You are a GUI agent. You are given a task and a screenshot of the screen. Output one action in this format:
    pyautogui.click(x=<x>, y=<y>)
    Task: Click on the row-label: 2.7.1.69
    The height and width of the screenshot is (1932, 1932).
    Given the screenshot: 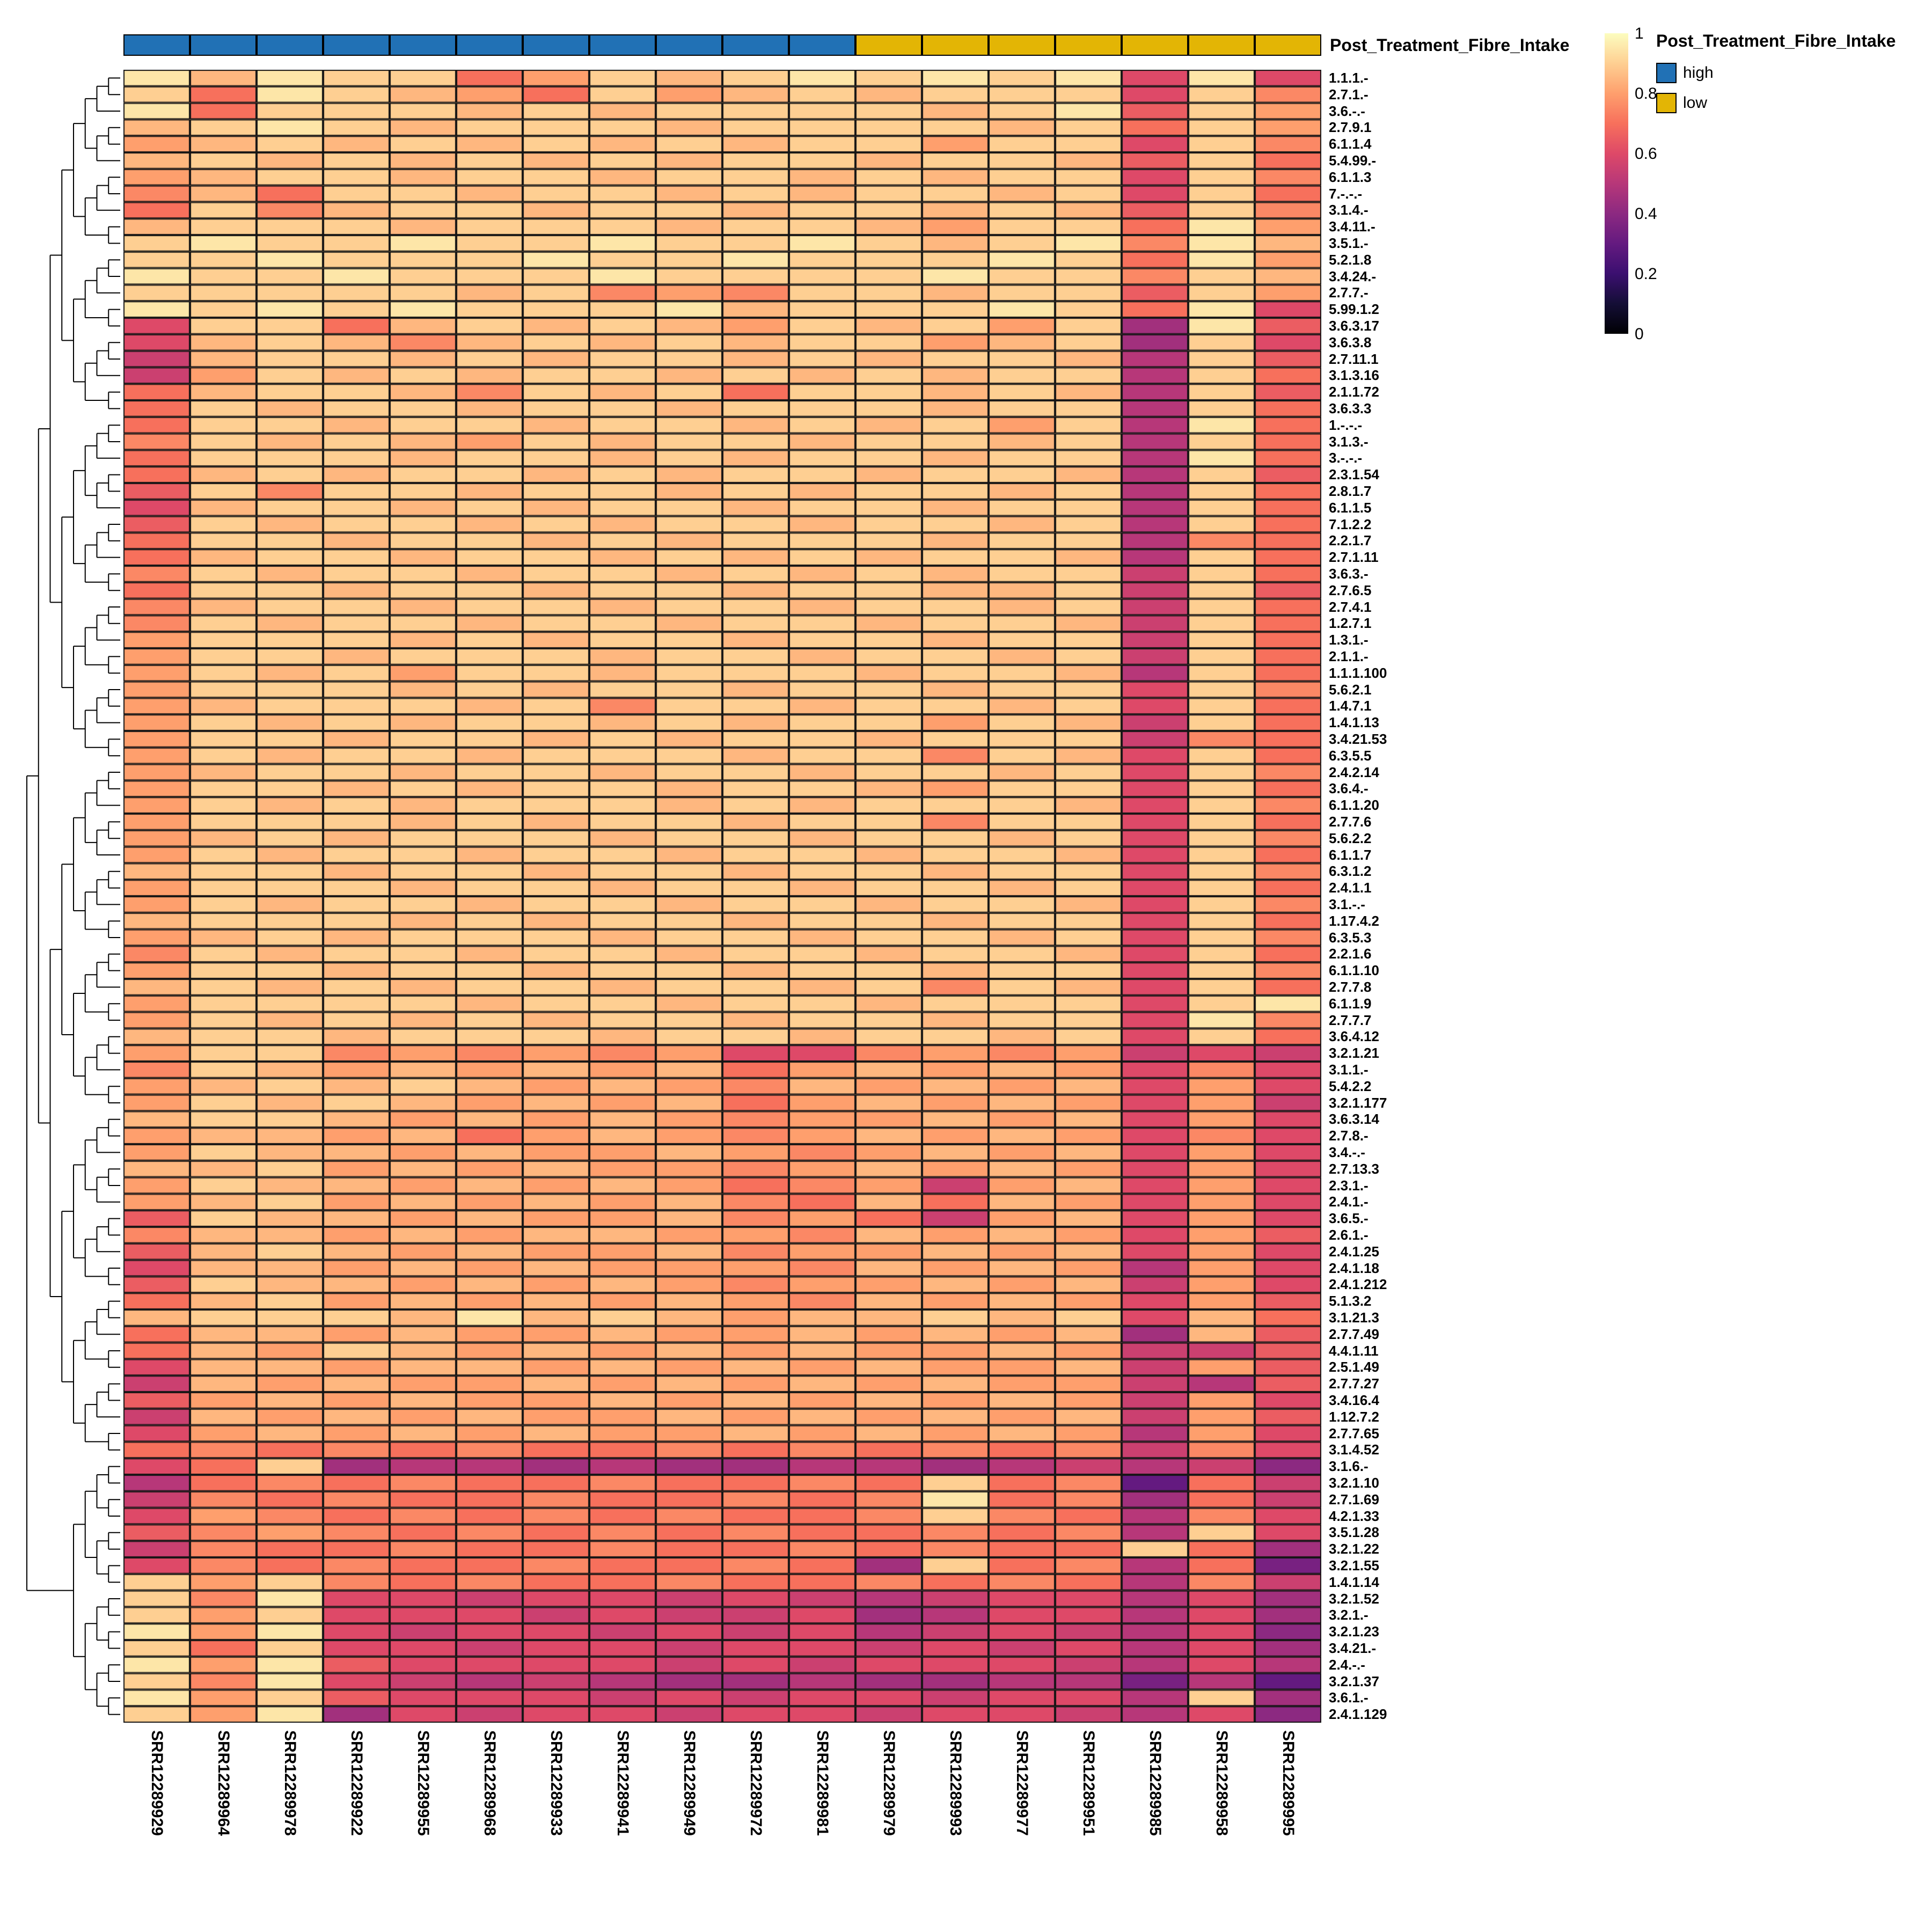 What is the action you would take?
    pyautogui.click(x=1354, y=1499)
    